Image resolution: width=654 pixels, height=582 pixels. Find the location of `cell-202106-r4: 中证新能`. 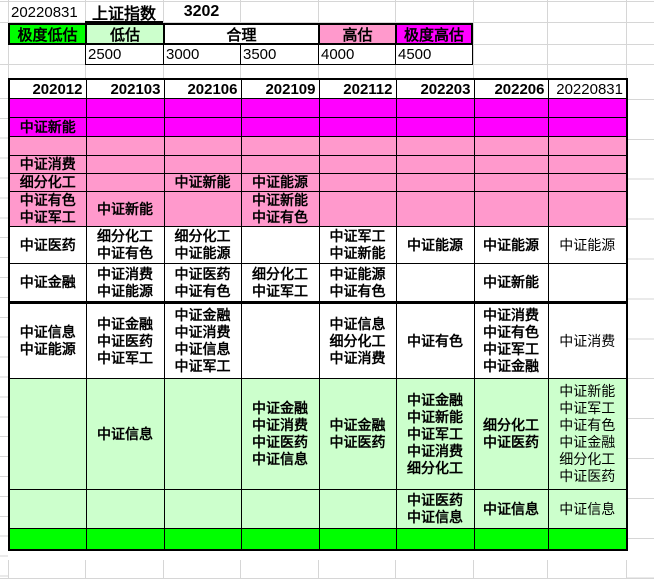

cell-202106-r4: 中证新能 is located at coordinates (202, 182).